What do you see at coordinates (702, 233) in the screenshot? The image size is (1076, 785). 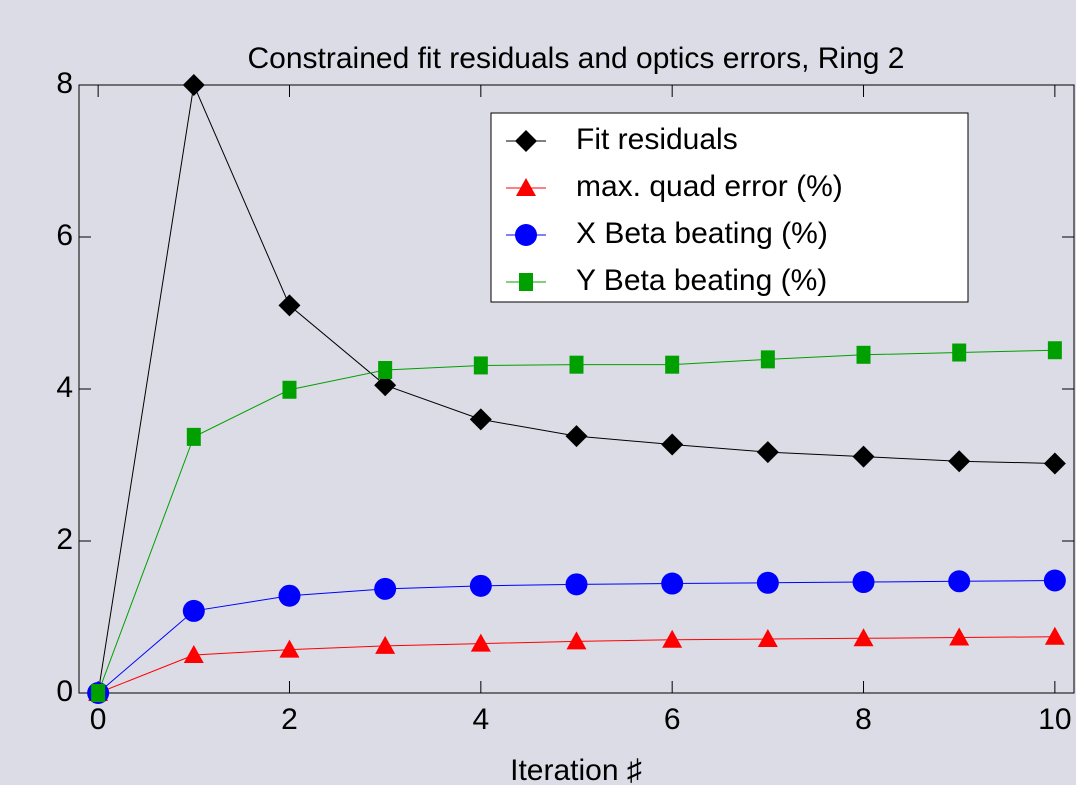 I see `legend-label: X Beta beating (%)` at bounding box center [702, 233].